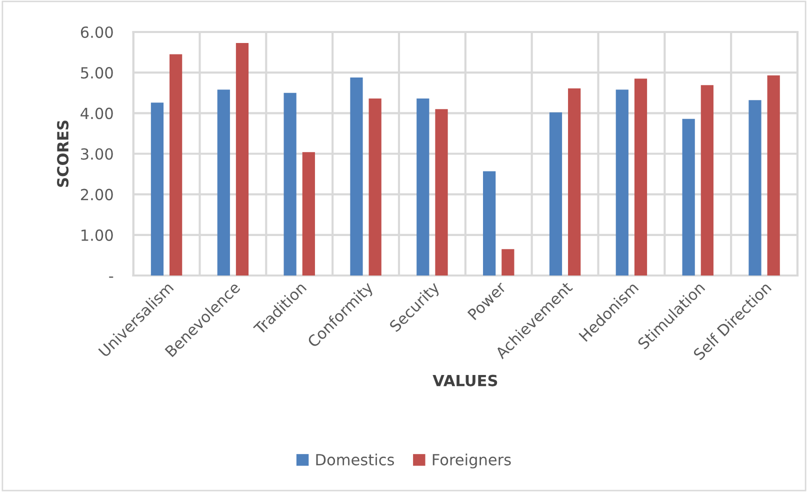 This screenshot has width=808, height=492. Describe the element at coordinates (96, 32) in the screenshot. I see `y-tick-label: 6.00` at that location.